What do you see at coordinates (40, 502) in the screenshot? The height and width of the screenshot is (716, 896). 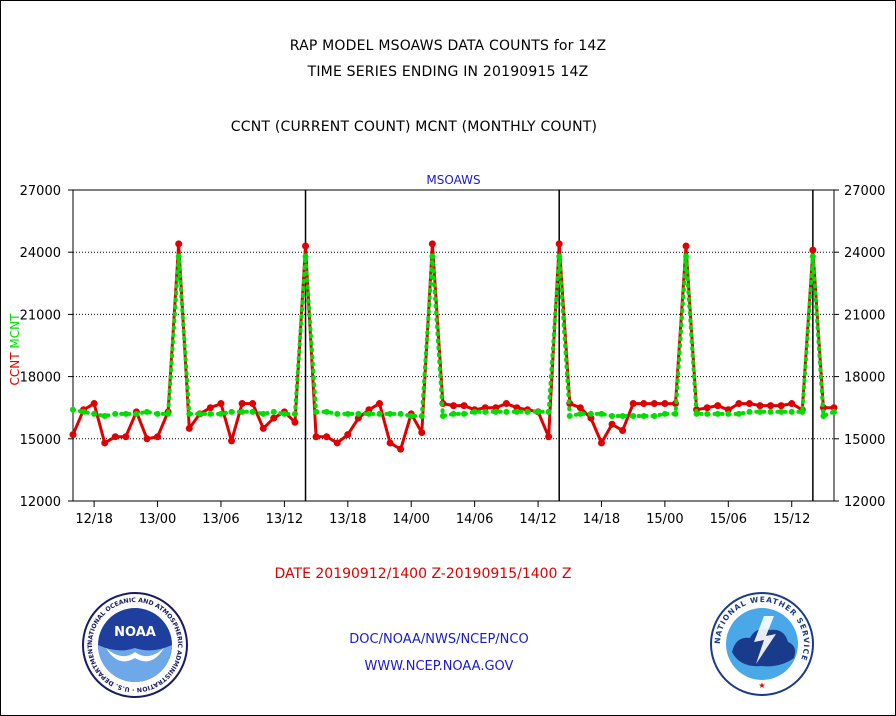 I see `y-tick-label-left: 12000` at bounding box center [40, 502].